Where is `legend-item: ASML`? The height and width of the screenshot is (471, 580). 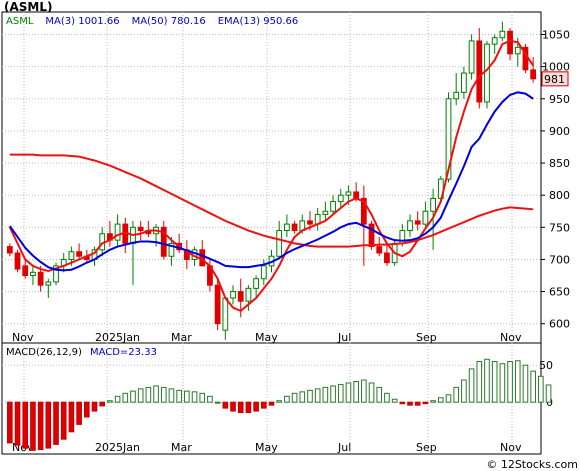 legend-item: ASML is located at coordinates (20, 21).